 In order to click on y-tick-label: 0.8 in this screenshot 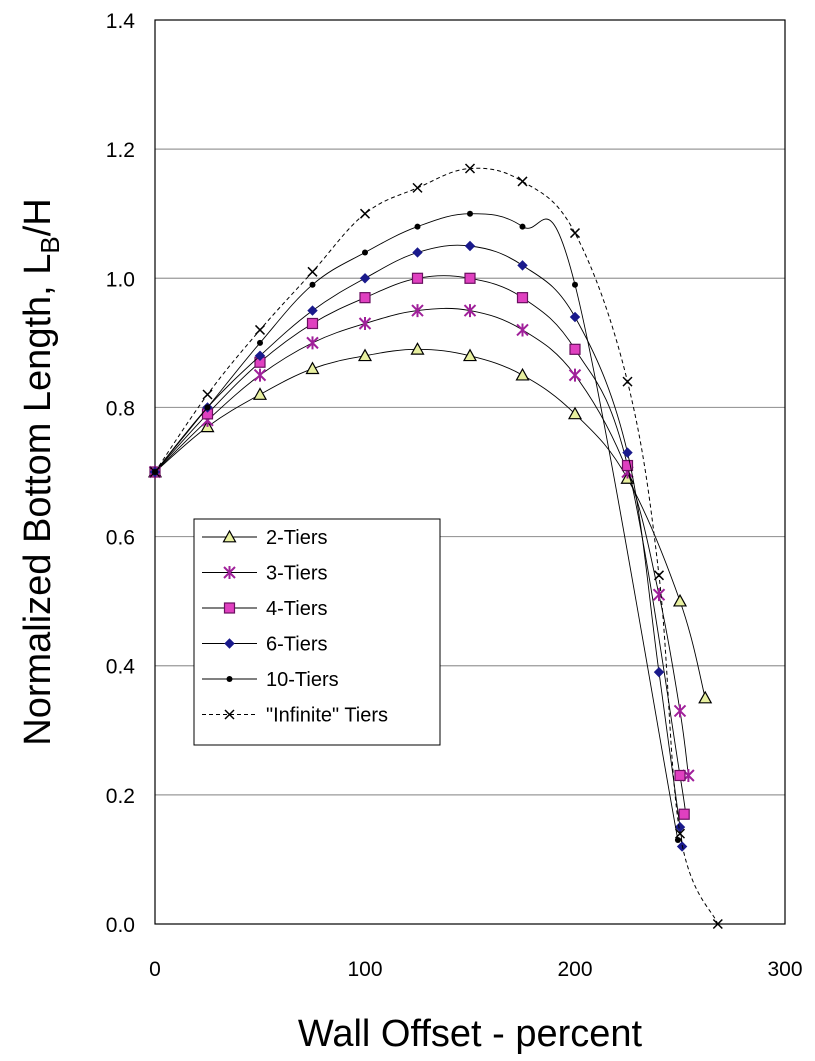, I will do `click(120, 408)`.